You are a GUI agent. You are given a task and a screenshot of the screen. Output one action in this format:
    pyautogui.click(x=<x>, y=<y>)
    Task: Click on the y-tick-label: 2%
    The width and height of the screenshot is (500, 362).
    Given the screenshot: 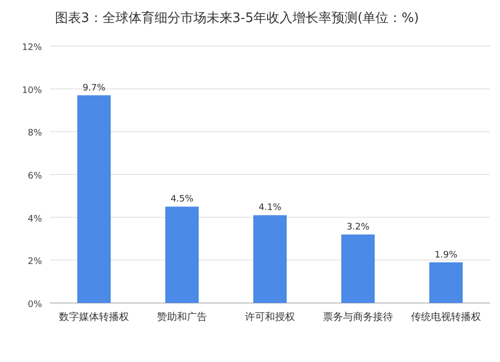 What is the action you would take?
    pyautogui.click(x=35, y=262)
    